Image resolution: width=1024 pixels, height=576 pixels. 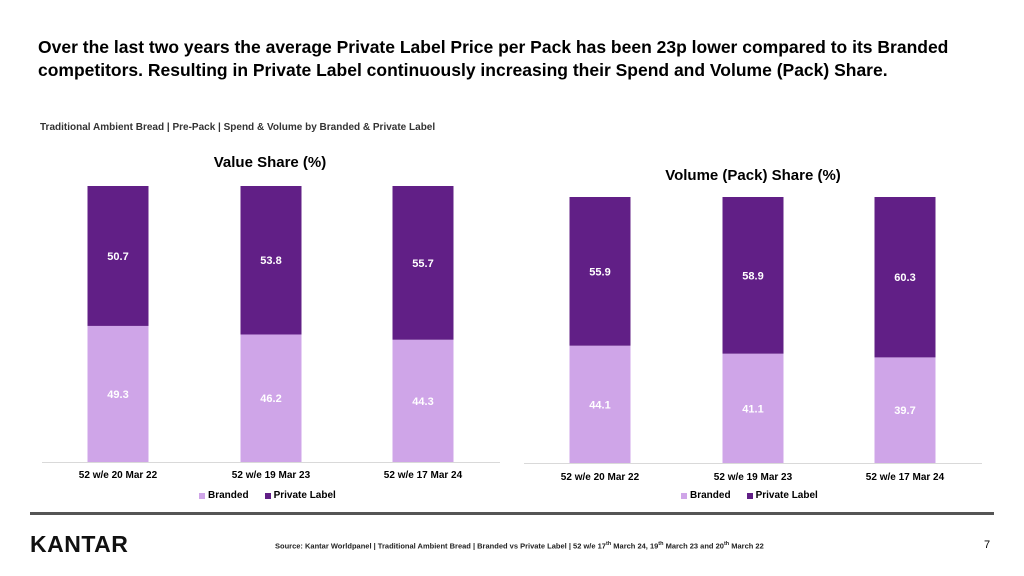 I want to click on data-label-private-label: 55.7, so click(x=422, y=264).